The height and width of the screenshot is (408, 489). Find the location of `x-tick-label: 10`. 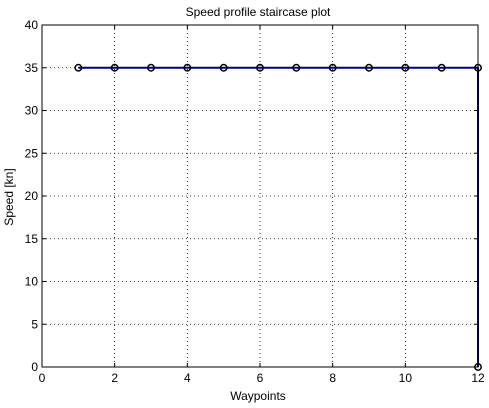

x-tick-label: 10 is located at coordinates (406, 378).